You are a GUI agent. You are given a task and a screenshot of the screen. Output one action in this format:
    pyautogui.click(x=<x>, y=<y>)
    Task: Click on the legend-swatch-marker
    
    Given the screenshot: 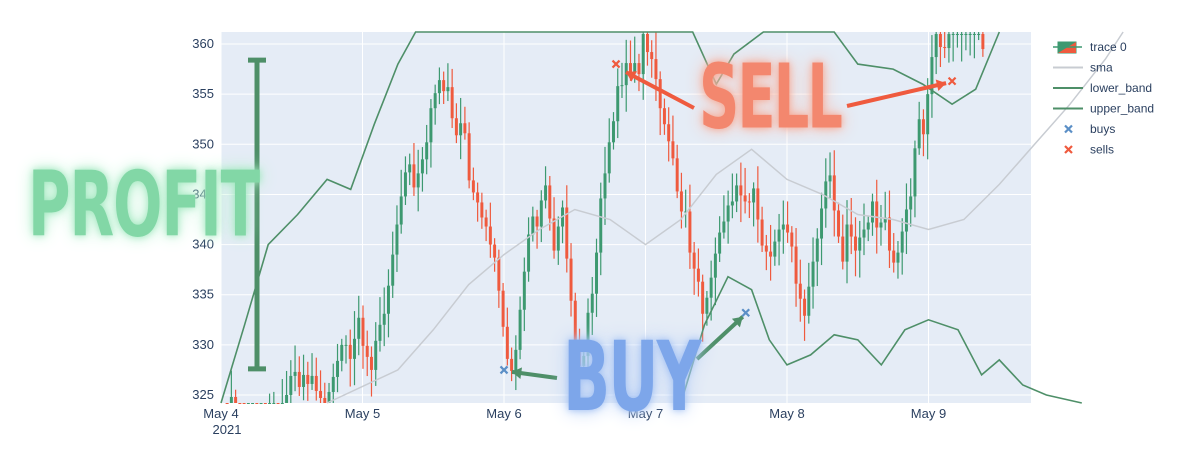 What is the action you would take?
    pyautogui.click(x=1068, y=129)
    